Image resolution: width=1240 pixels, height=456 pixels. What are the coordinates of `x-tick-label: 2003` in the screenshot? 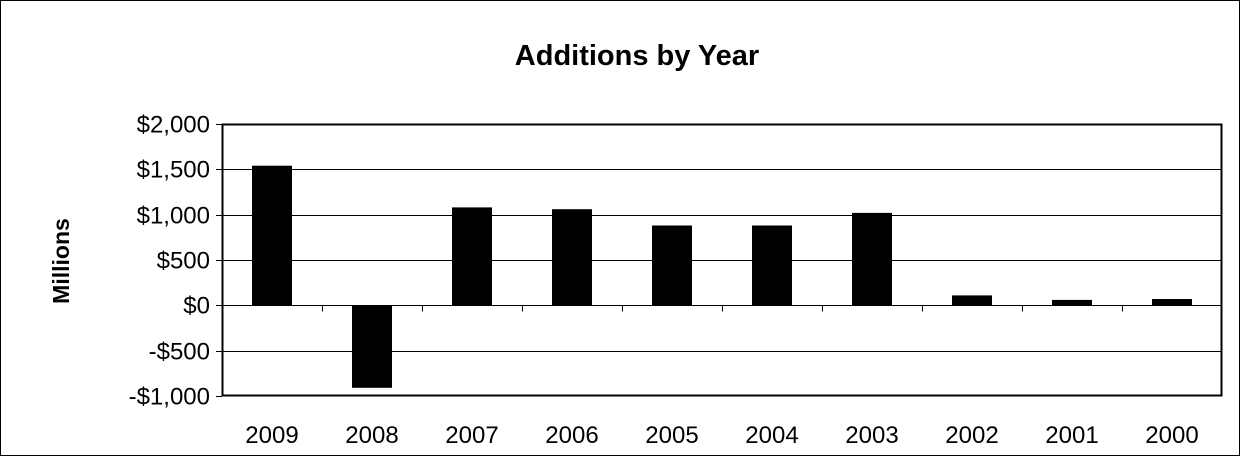 It's located at (871, 435).